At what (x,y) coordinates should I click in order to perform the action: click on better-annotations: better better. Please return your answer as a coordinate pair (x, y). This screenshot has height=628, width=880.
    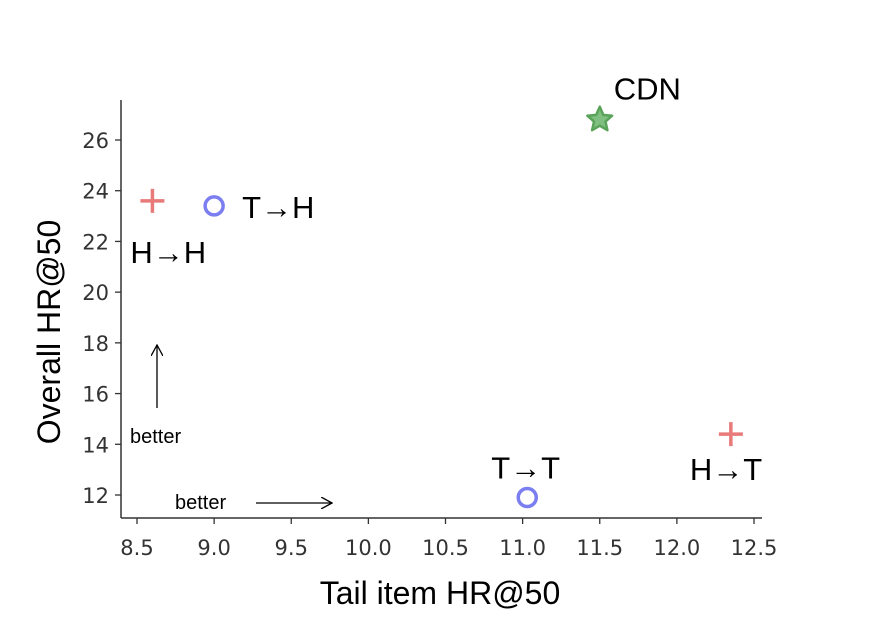
    Looking at the image, I should click on (231, 429).